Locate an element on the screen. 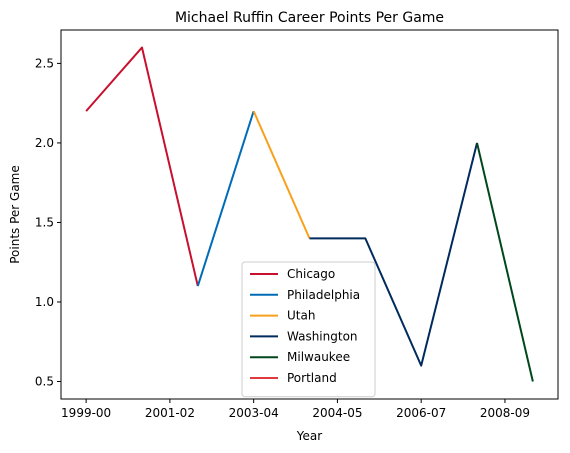 The height and width of the screenshot is (453, 570). series-line-chicago is located at coordinates (142, 166).